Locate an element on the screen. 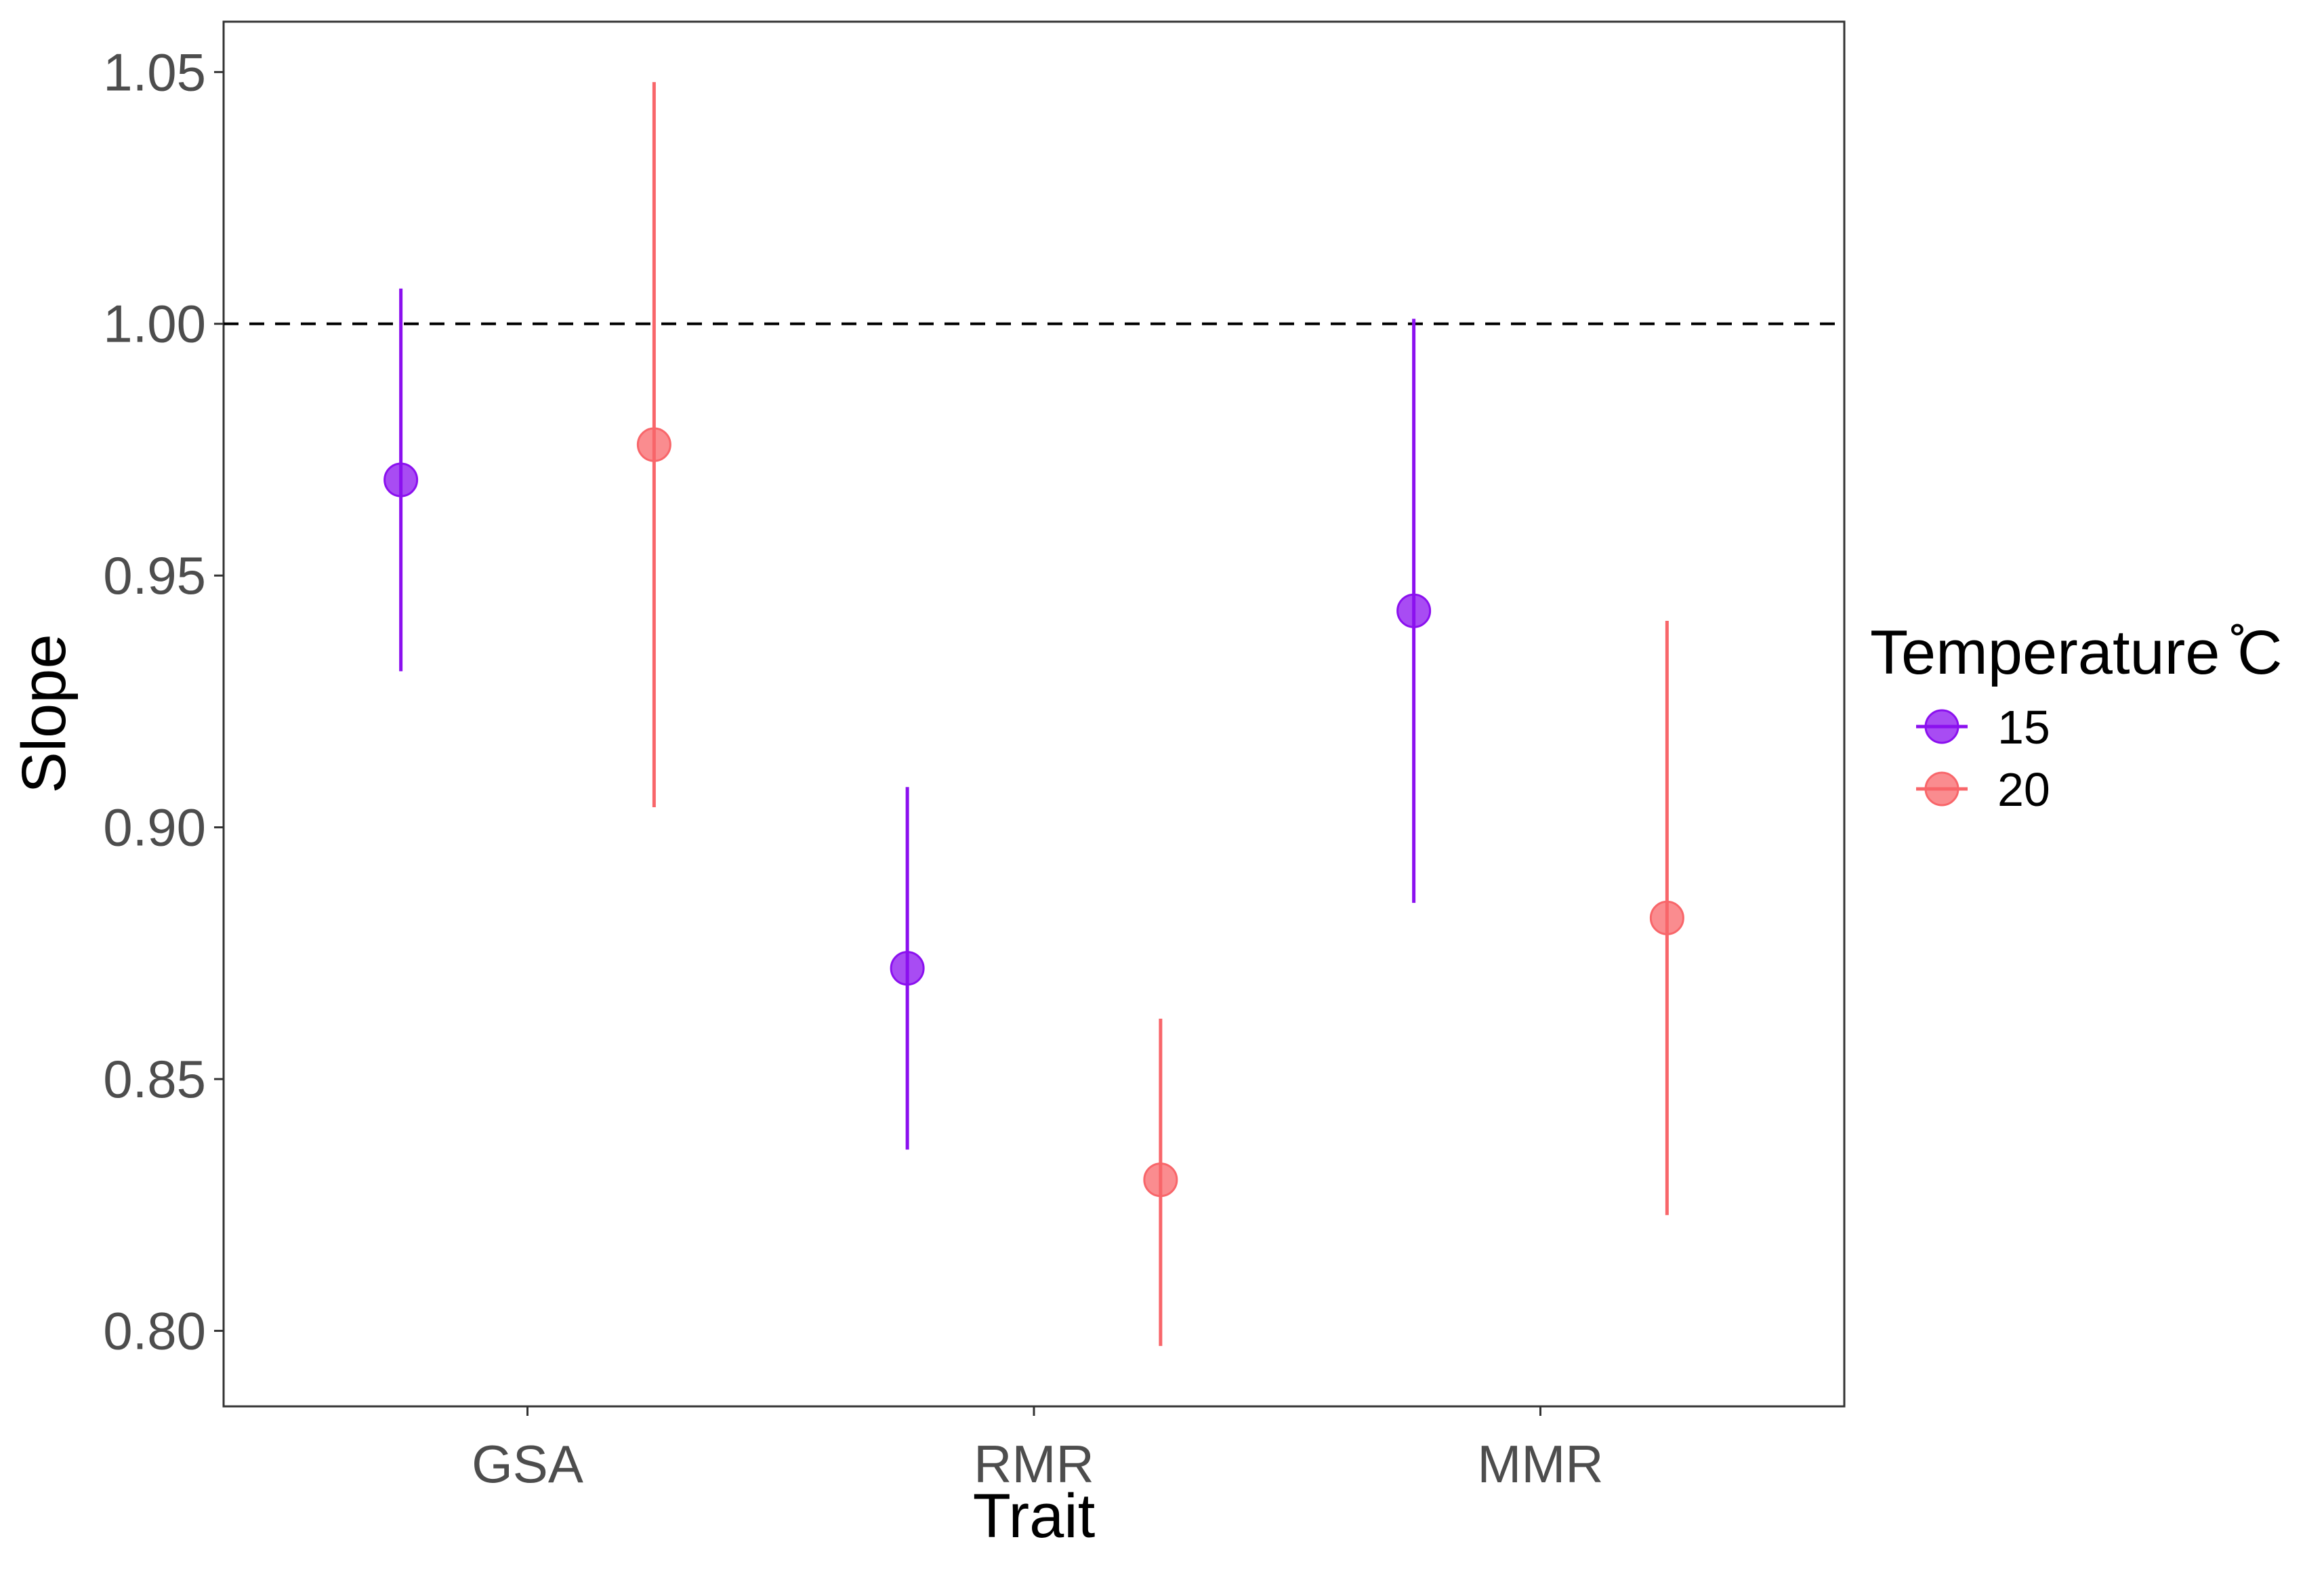  legend-title: Temperature ̊C is located at coordinates (2076, 652).